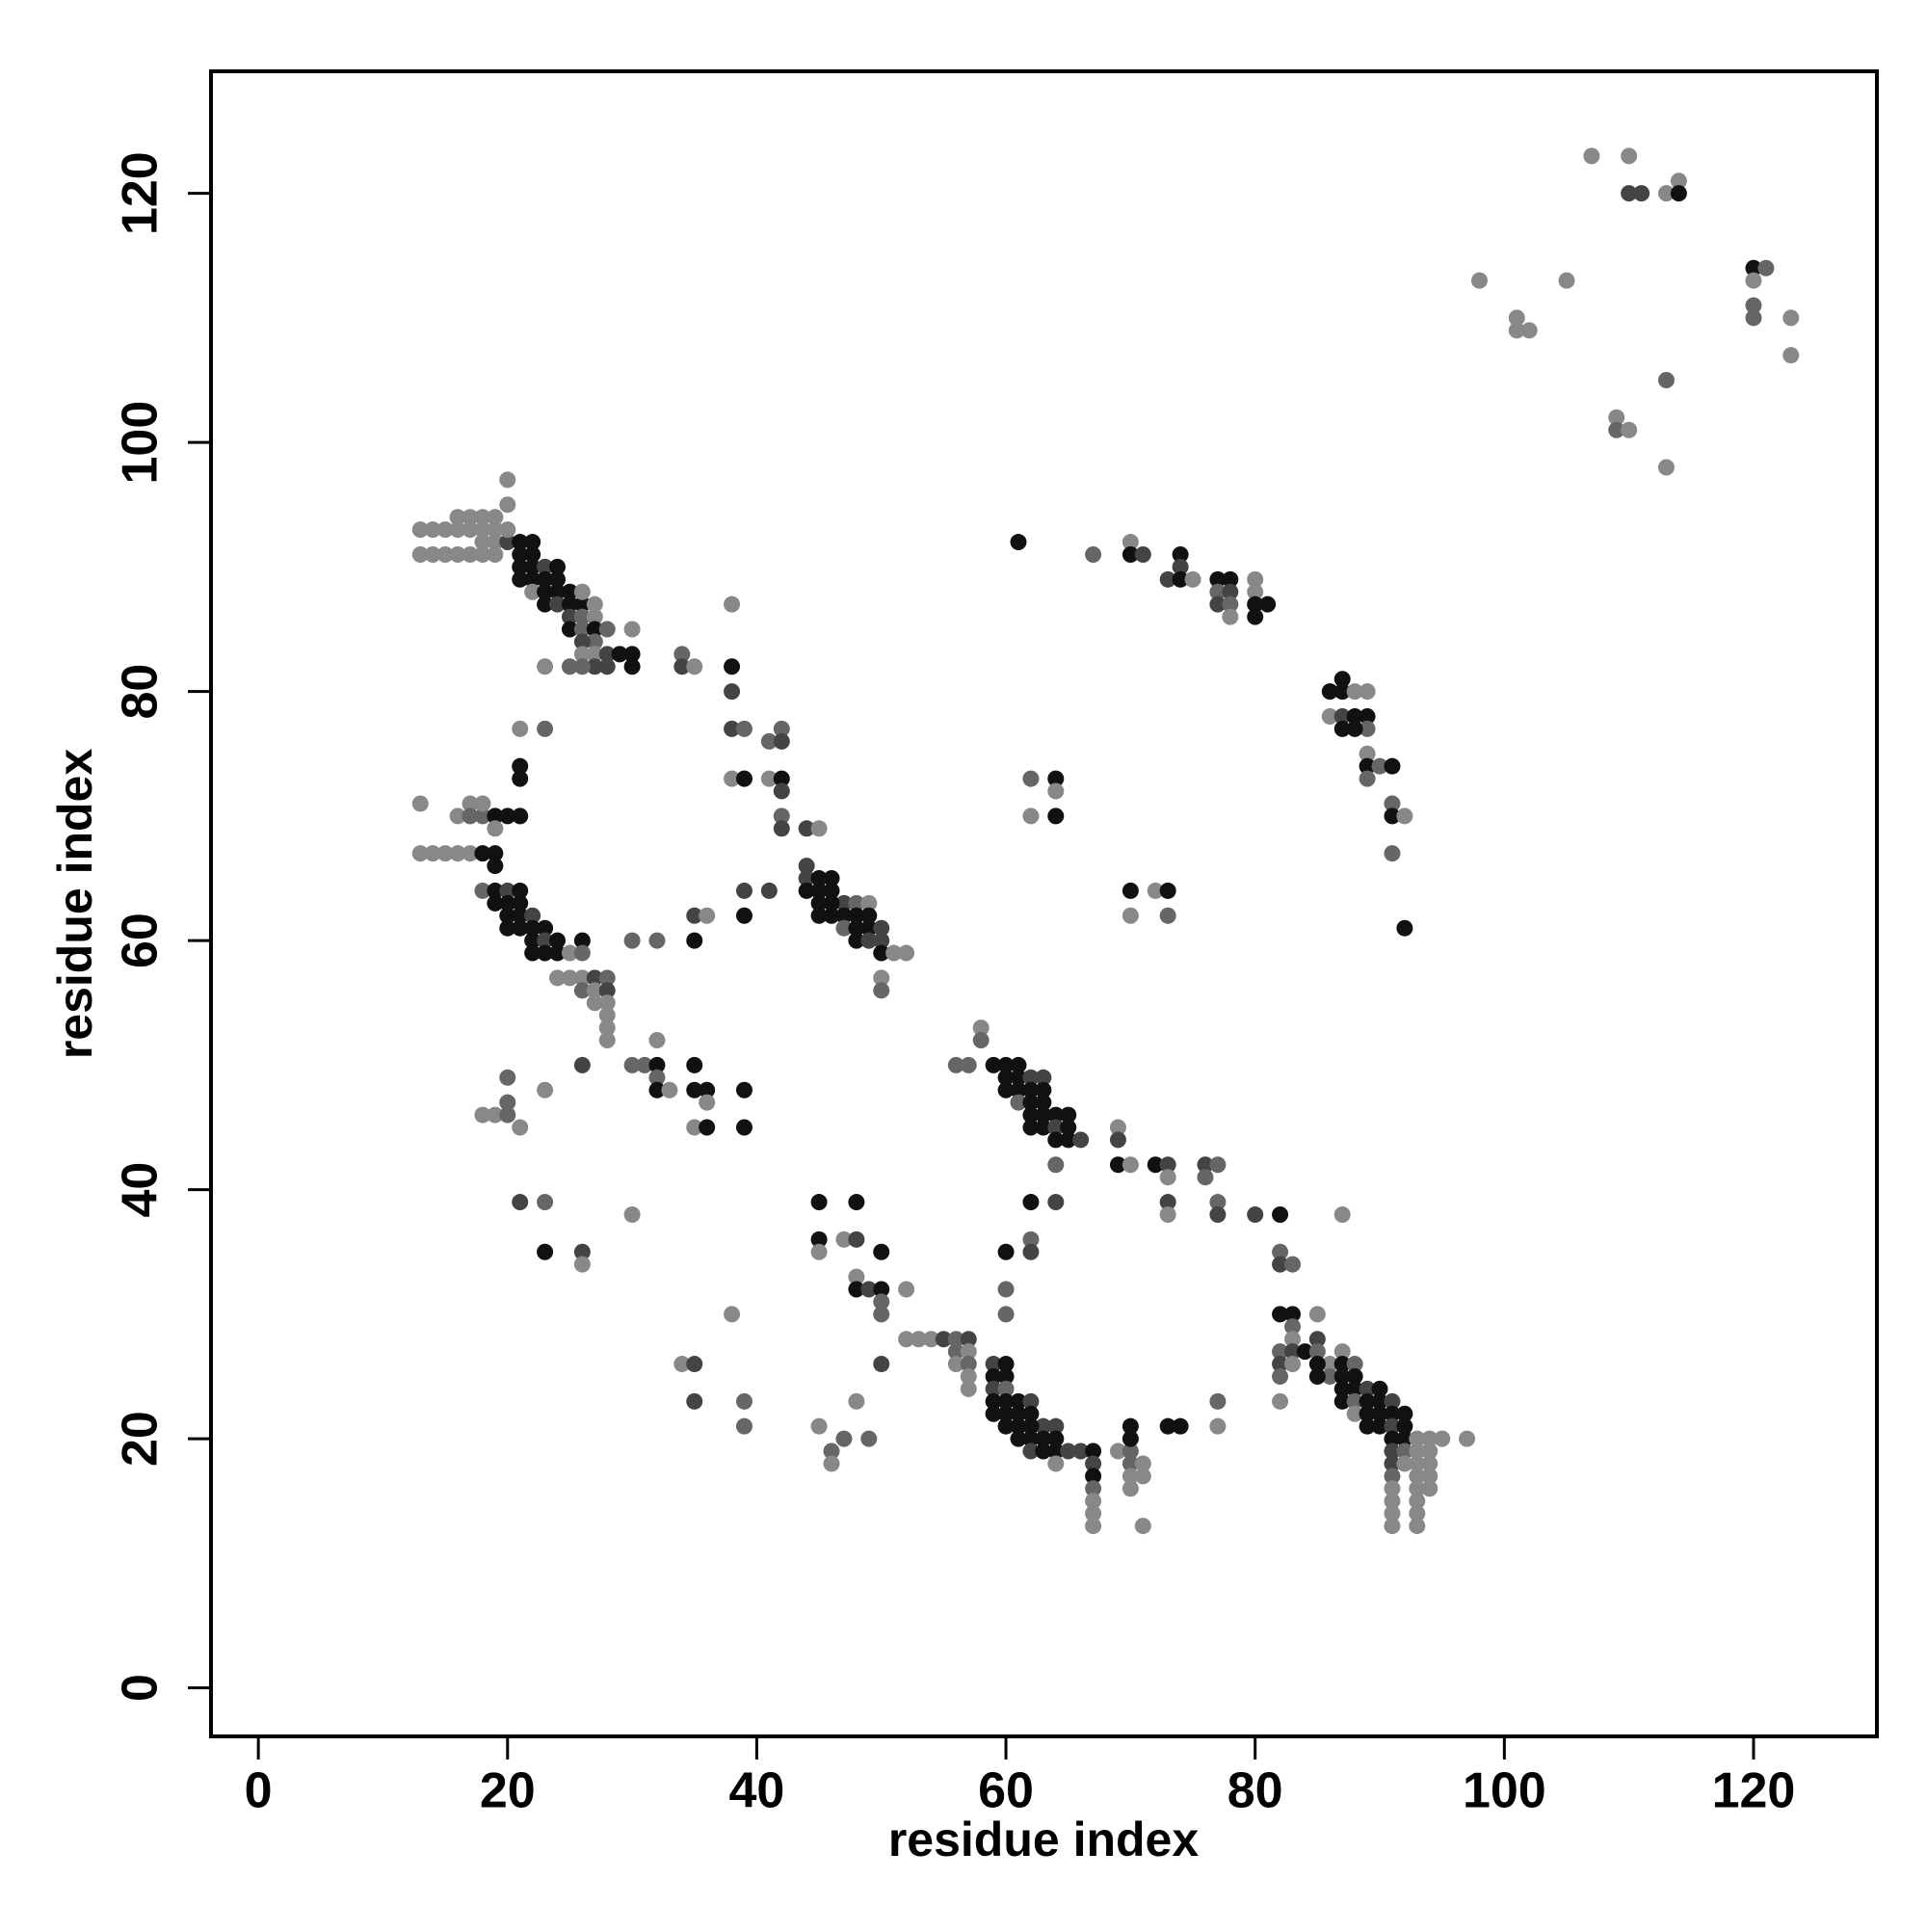 Image resolution: width=1927 pixels, height=1932 pixels. What do you see at coordinates (141, 692) in the screenshot?
I see `y-tick-label: 80` at bounding box center [141, 692].